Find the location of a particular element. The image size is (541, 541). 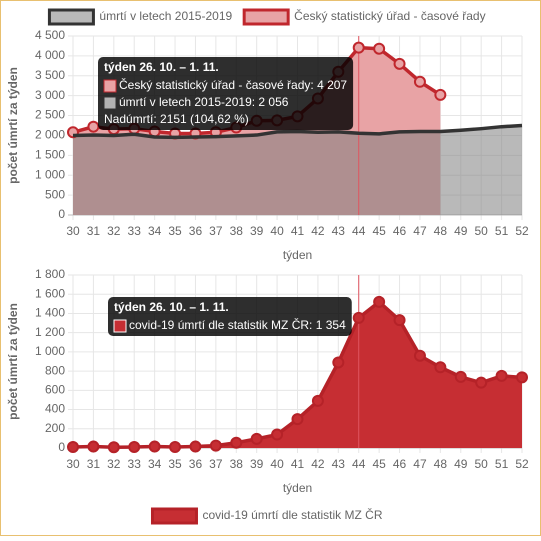

y-tick-label: 200 is located at coordinates (55, 428).